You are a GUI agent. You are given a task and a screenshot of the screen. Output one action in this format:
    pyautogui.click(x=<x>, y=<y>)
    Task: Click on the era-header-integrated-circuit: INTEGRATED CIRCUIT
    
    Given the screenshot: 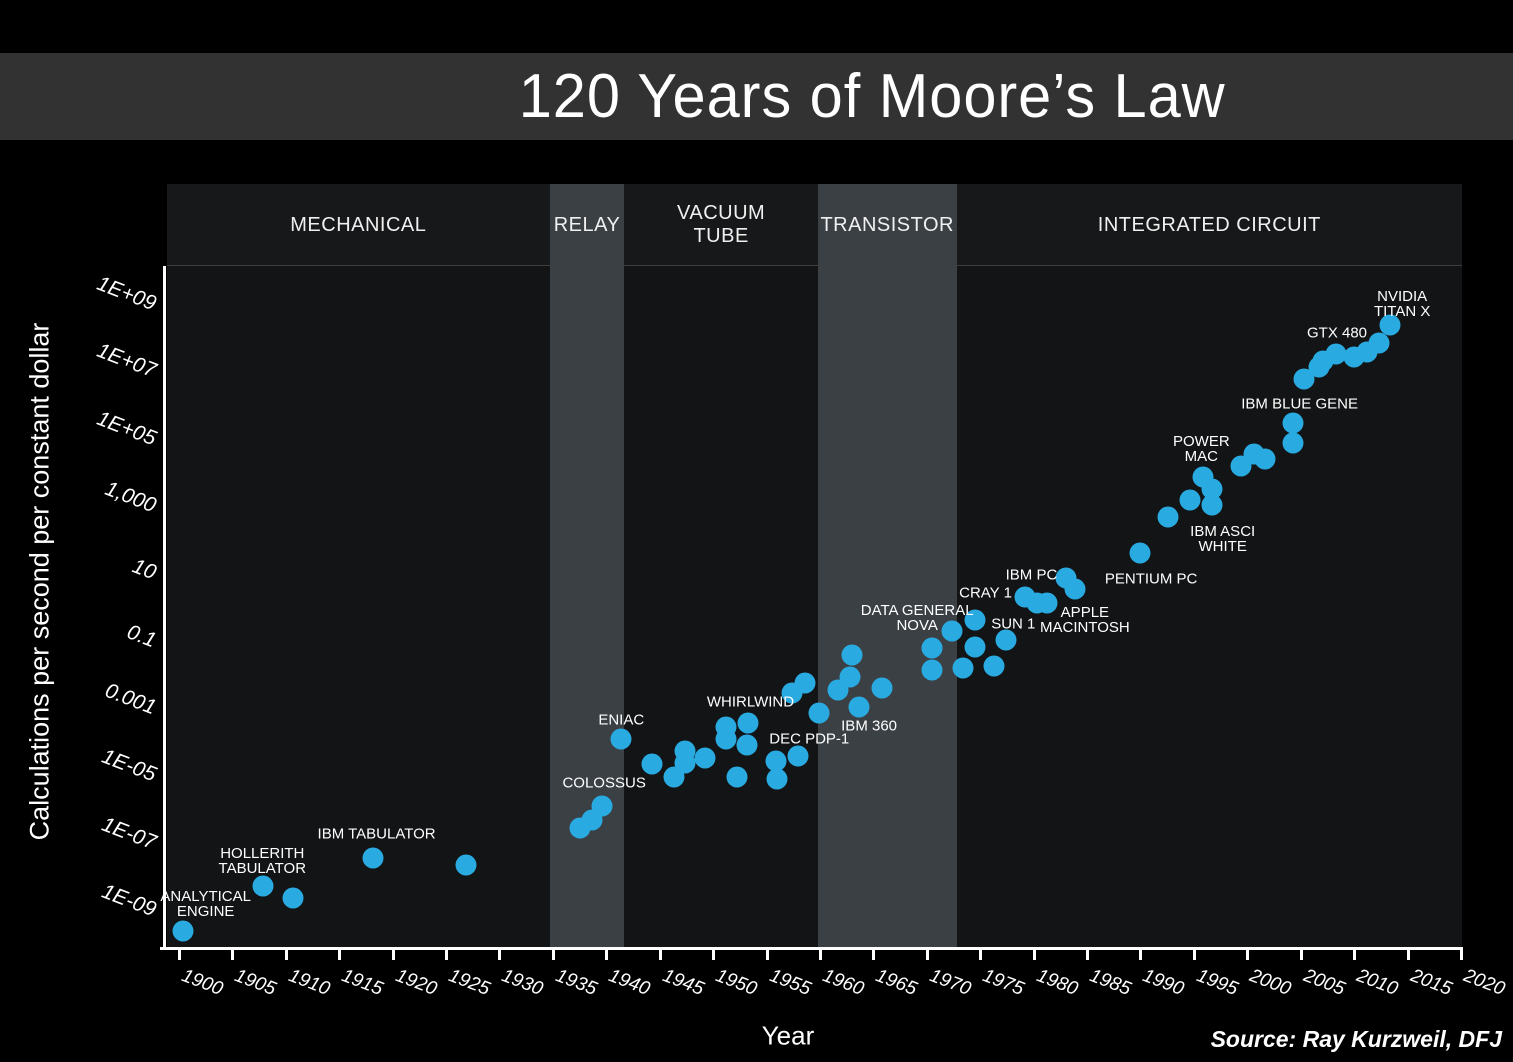 What is the action you would take?
    pyautogui.click(x=1209, y=225)
    